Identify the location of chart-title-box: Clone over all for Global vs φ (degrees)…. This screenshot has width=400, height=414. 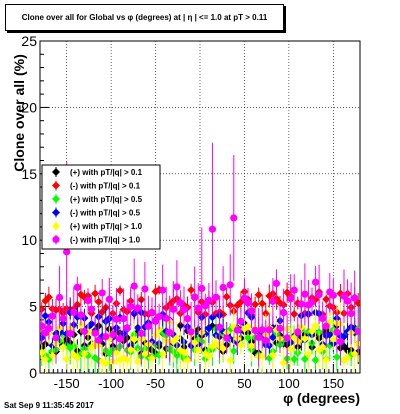
(144, 17).